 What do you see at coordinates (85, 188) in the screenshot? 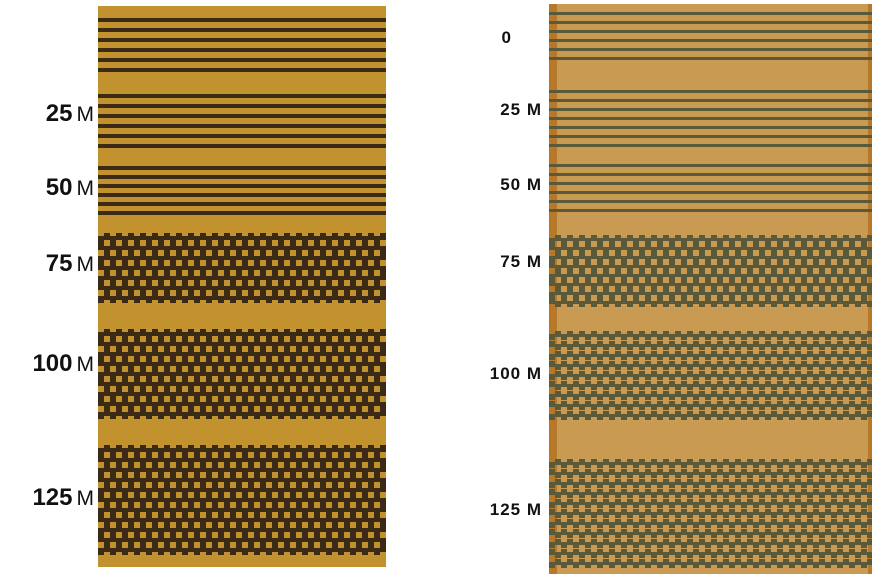
I see `left-label-unit: M` at bounding box center [85, 188].